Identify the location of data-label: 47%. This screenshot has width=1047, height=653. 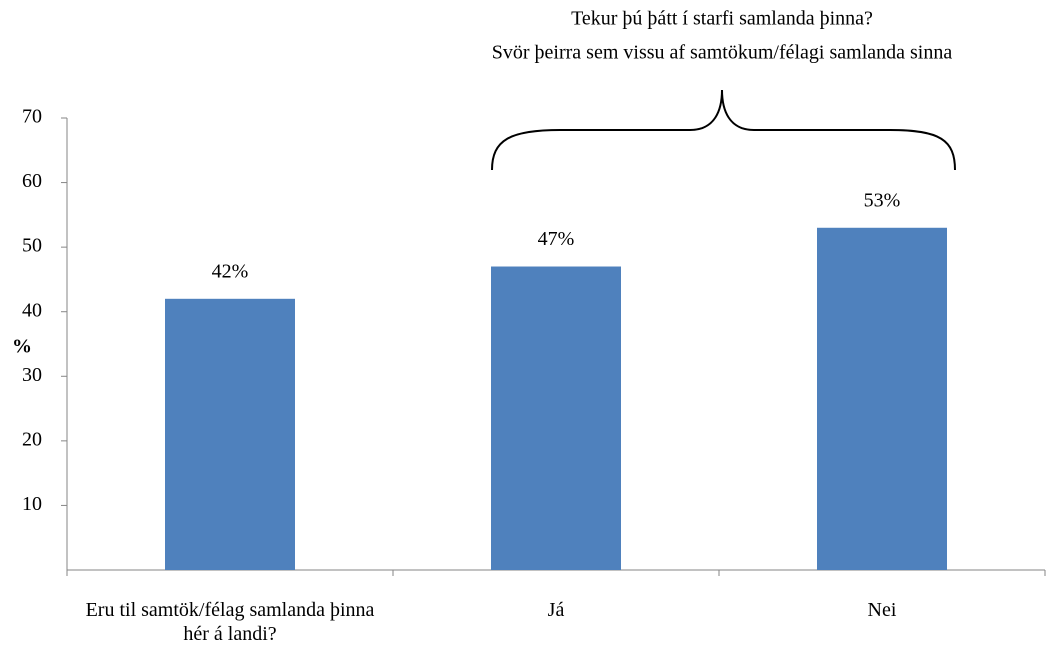
(556, 239).